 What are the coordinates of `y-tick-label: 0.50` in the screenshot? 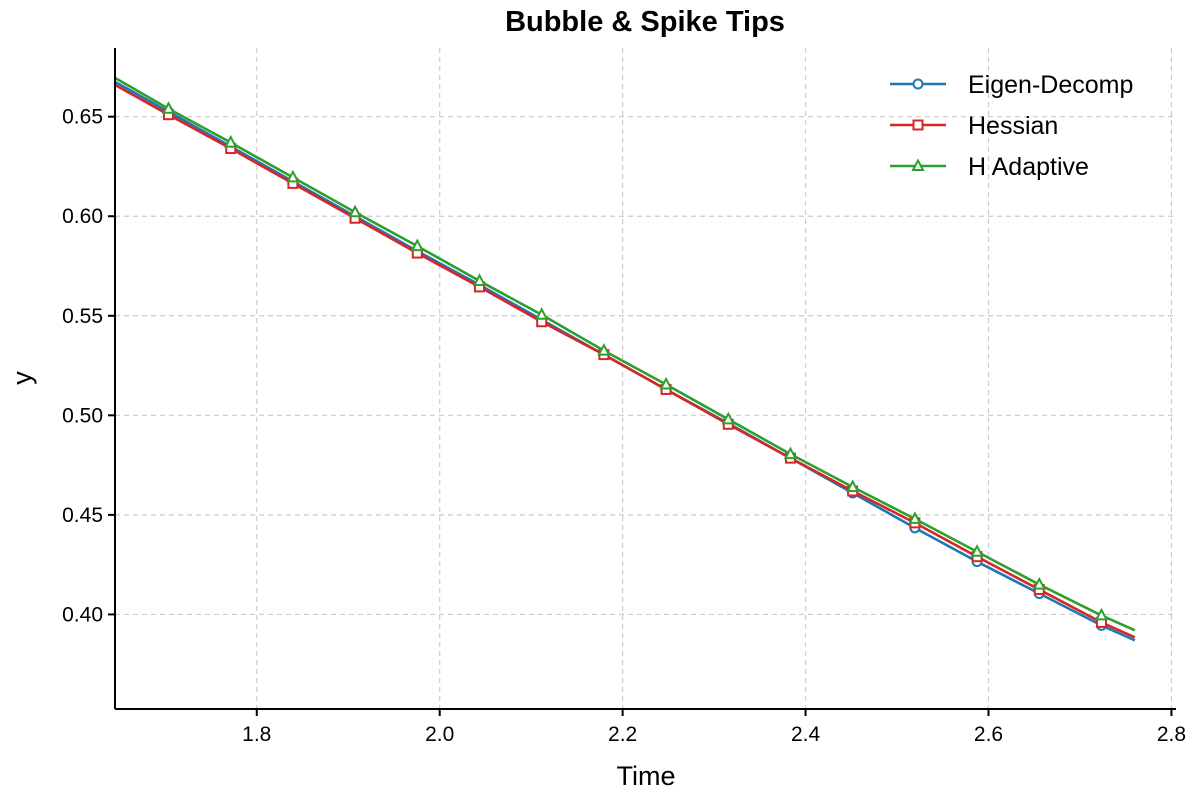 It's located at (82, 415).